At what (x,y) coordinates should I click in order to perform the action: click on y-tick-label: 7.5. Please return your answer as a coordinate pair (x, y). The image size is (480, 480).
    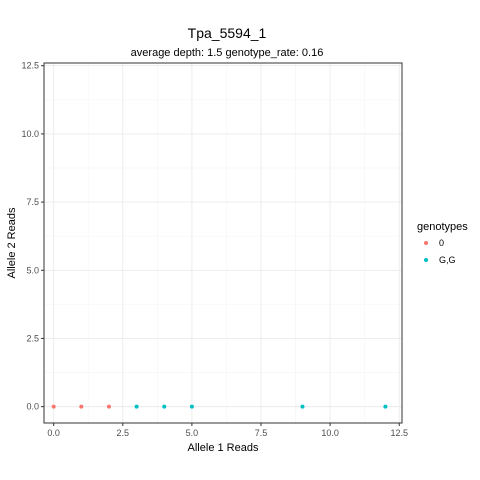
    Looking at the image, I should click on (32, 202).